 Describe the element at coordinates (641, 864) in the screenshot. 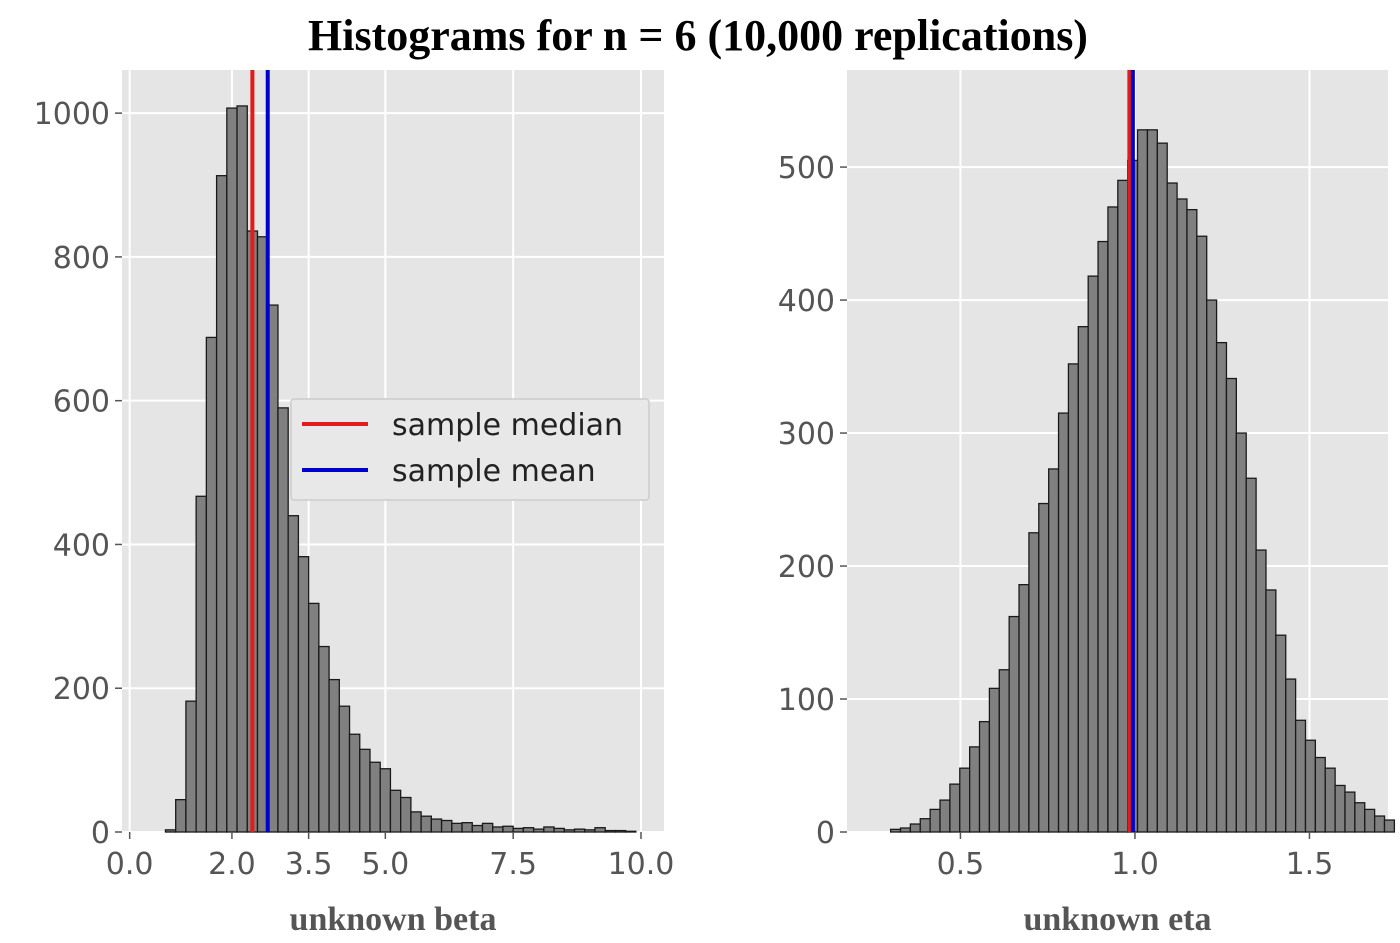

I see `beta-x-tick-label: 10.0` at that location.